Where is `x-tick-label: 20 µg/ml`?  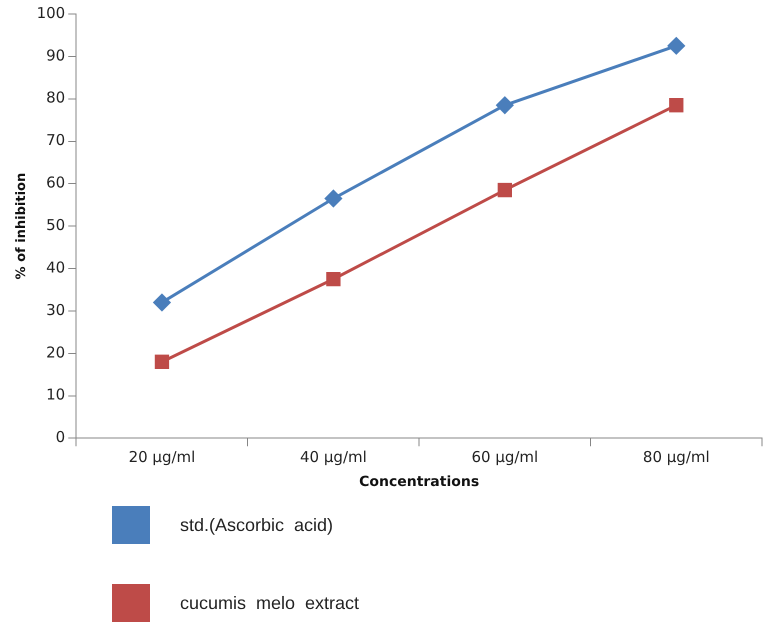
x-tick-label: 20 µg/ml is located at coordinates (162, 457).